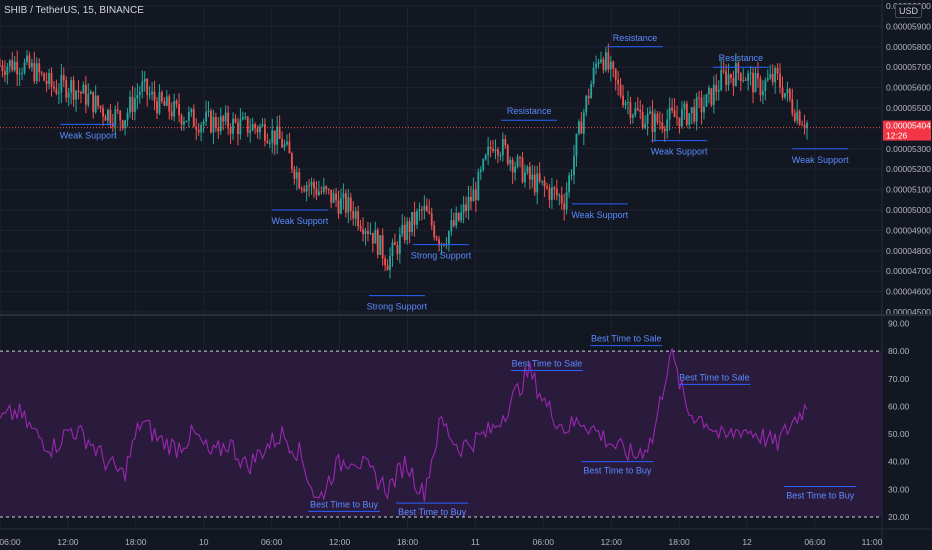 This screenshot has height=550, width=932. Describe the element at coordinates (68, 542) in the screenshot. I see `time-tick-label: 12:00` at that location.